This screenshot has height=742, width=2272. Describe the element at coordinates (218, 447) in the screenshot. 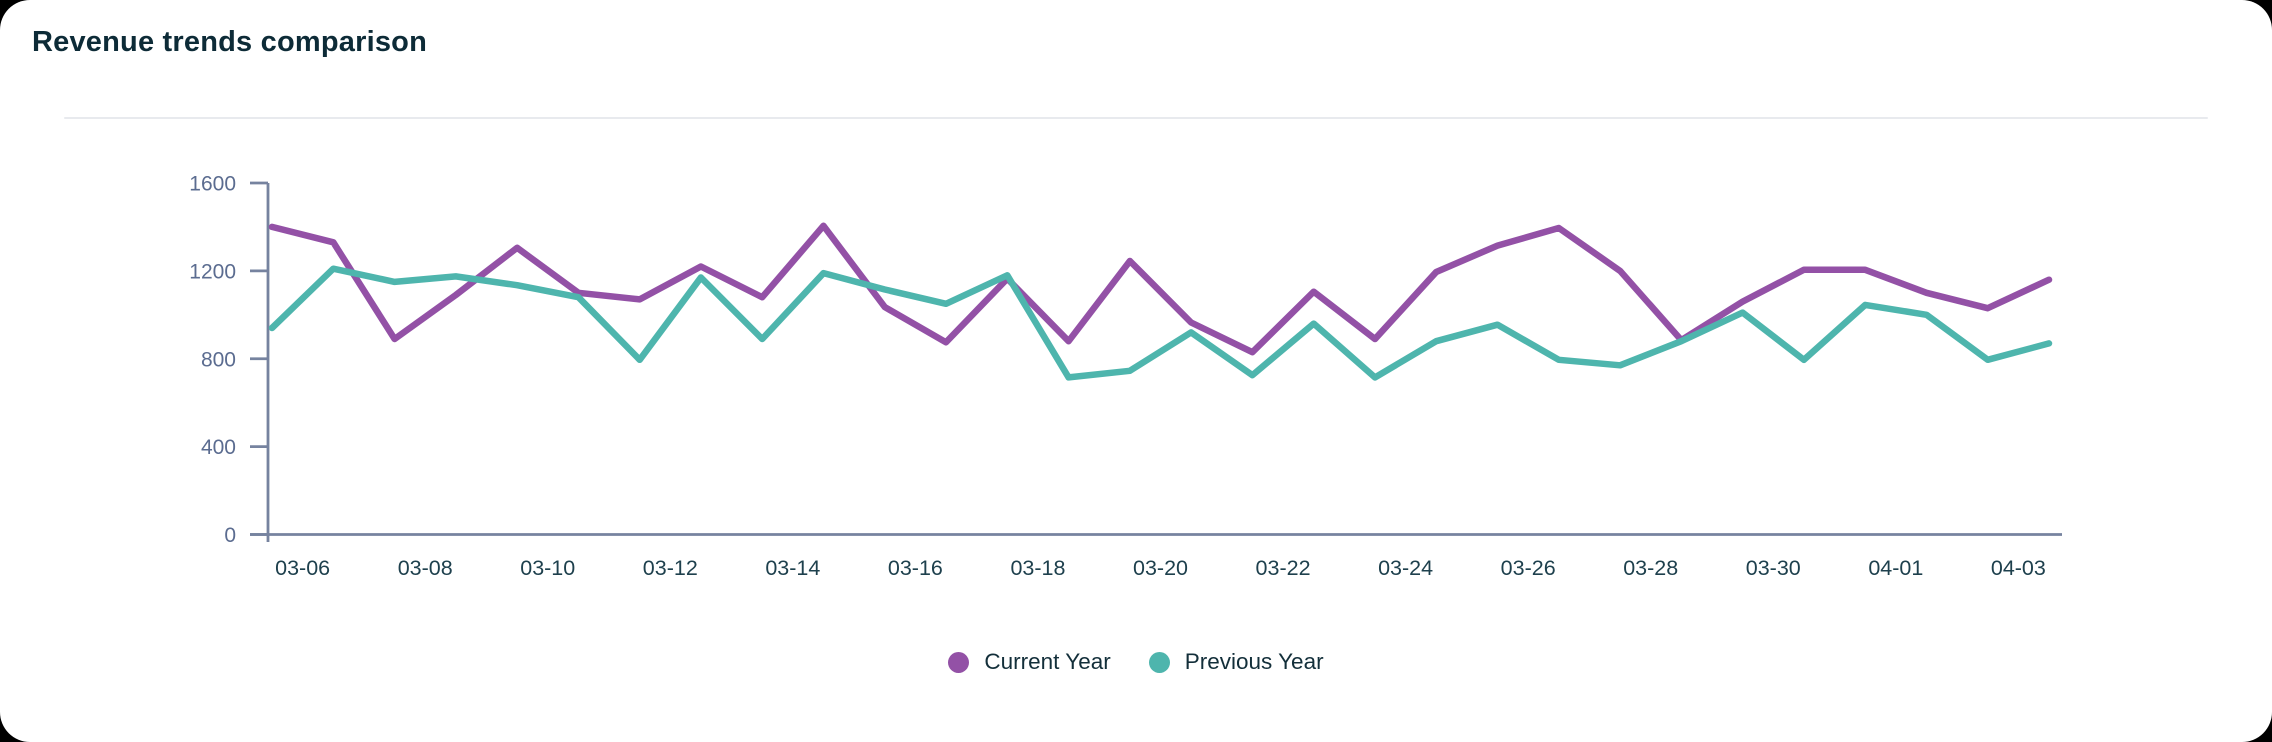

I see `y-axis-tick-label: 400` at that location.